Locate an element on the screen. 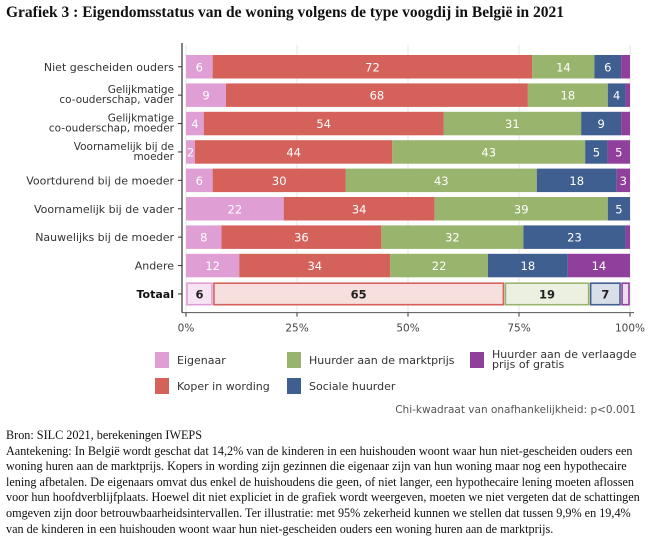  data-label: 31 is located at coordinates (512, 124).